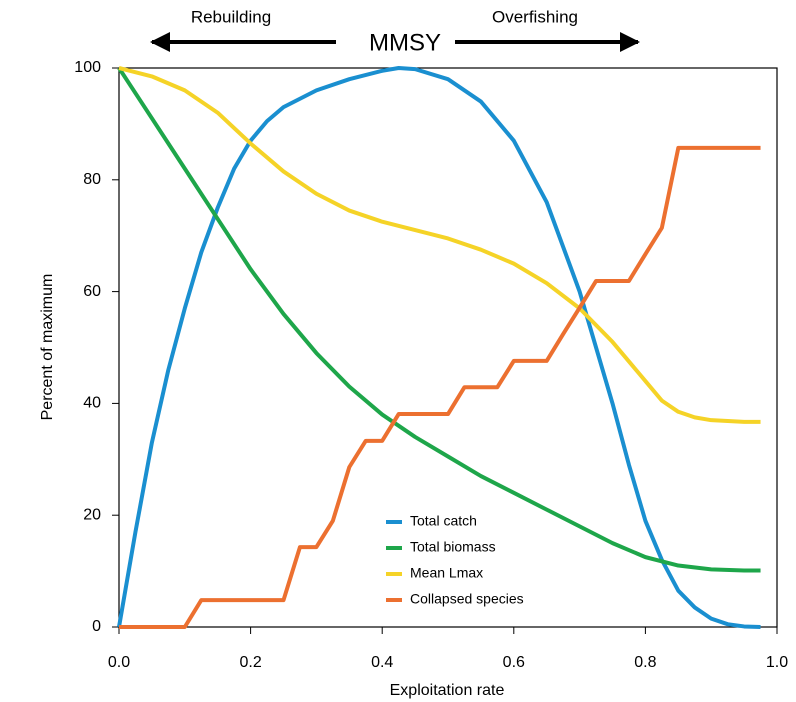  I want to click on legend-label: Collapsed species, so click(467, 599).